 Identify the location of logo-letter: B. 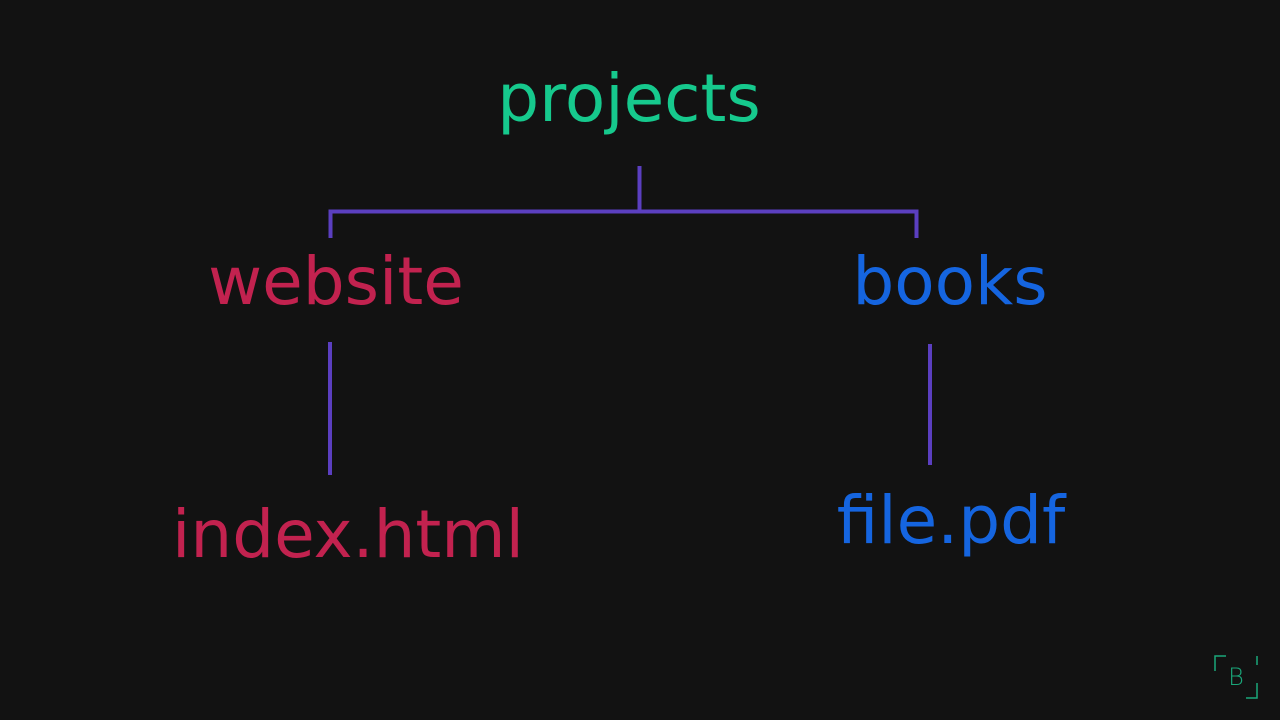
(1236, 677).